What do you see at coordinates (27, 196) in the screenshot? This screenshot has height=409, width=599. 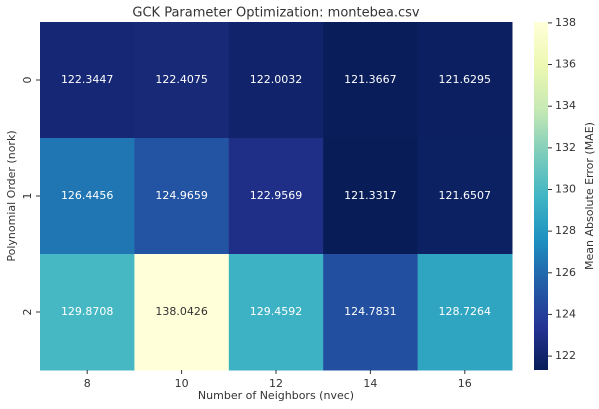 I see `y-tick-label: 1` at bounding box center [27, 196].